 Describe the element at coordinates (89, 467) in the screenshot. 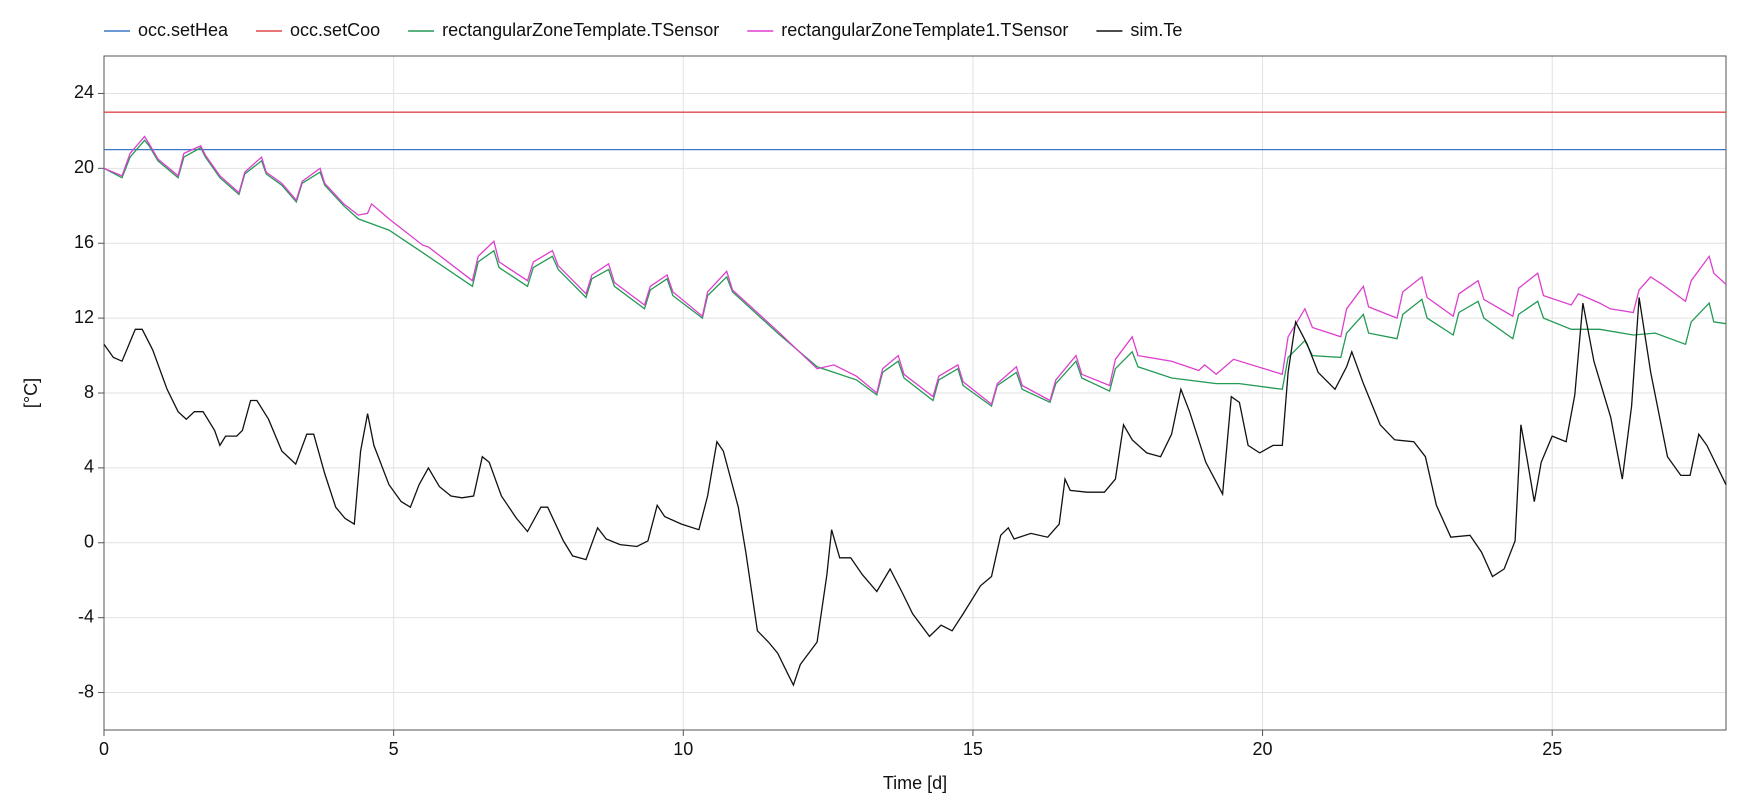

I see `y-tick-label: 4` at that location.